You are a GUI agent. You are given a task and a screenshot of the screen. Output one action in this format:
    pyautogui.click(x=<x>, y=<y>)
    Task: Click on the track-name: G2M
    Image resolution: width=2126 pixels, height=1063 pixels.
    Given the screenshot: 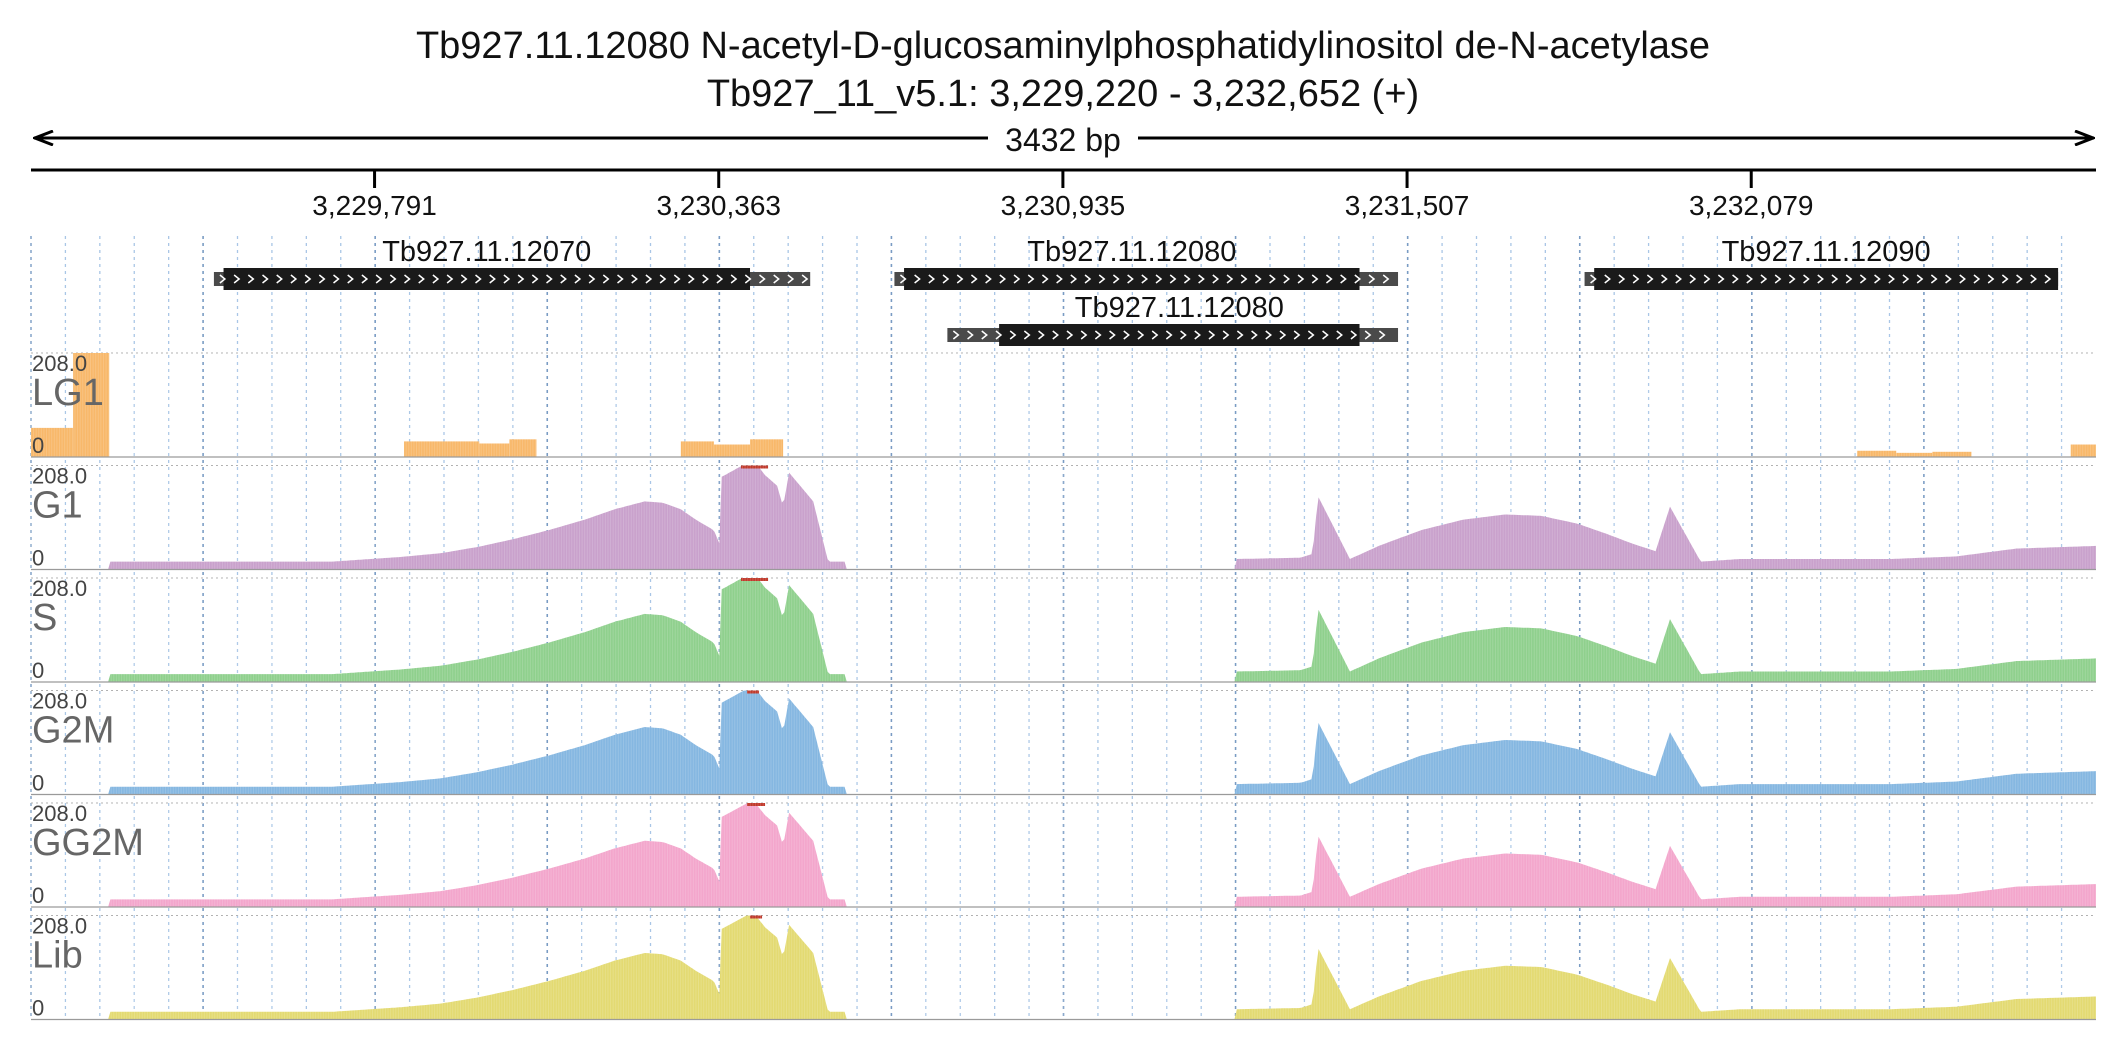 What is the action you would take?
    pyautogui.click(x=73, y=731)
    